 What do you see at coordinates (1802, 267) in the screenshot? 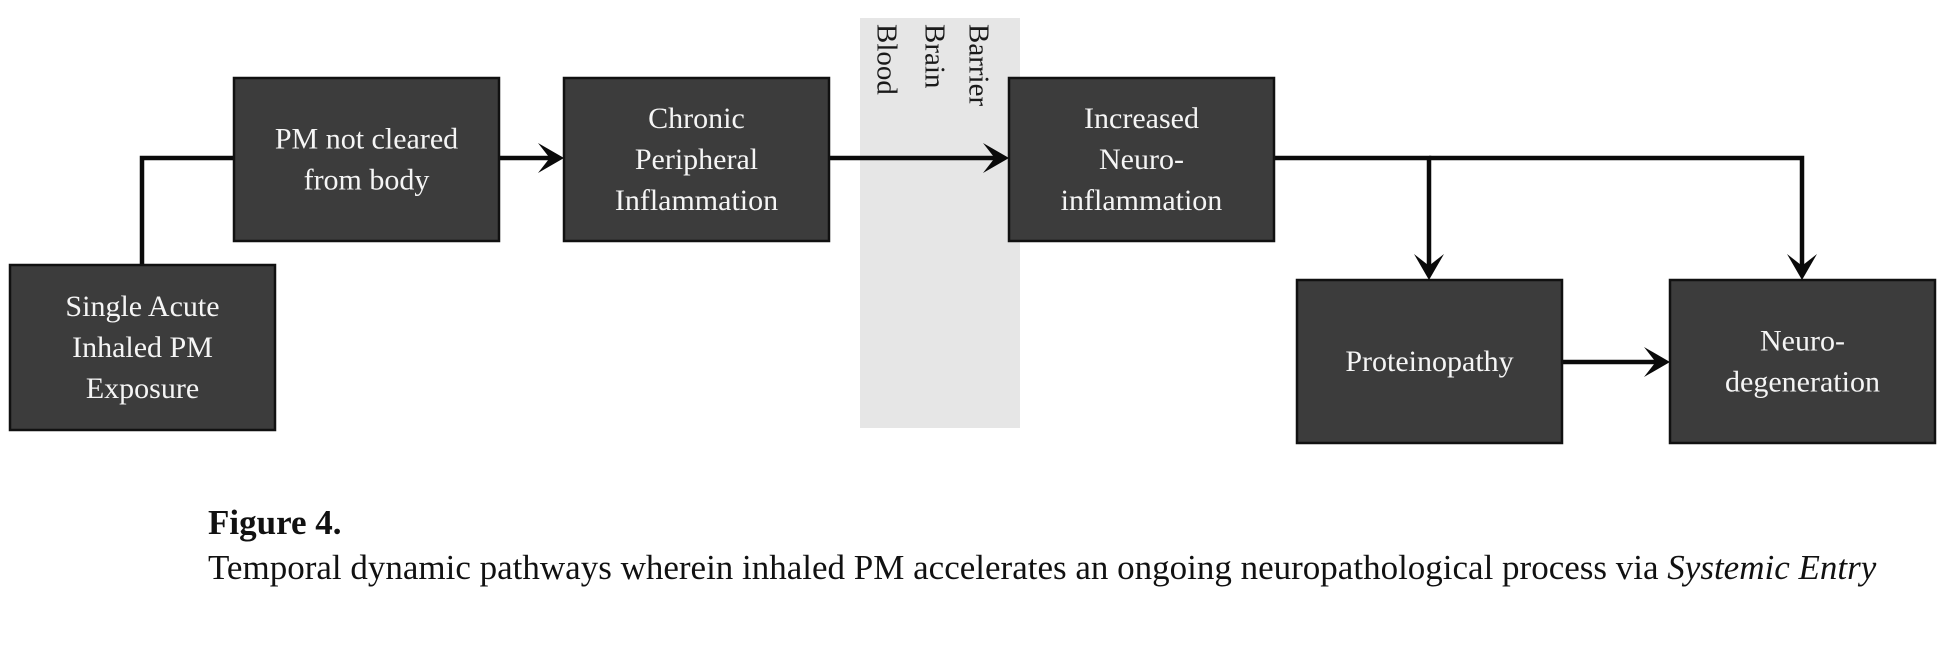
I see `arrowhead-increased-neuroinflammation-to-neurodegeneration` at bounding box center [1802, 267].